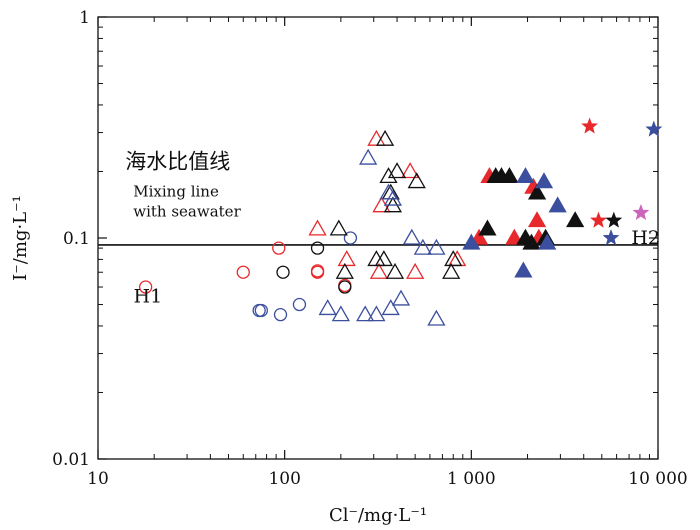 This screenshot has height=530, width=700. Describe the element at coordinates (284, 479) in the screenshot. I see `x-tick-label: 100` at that location.